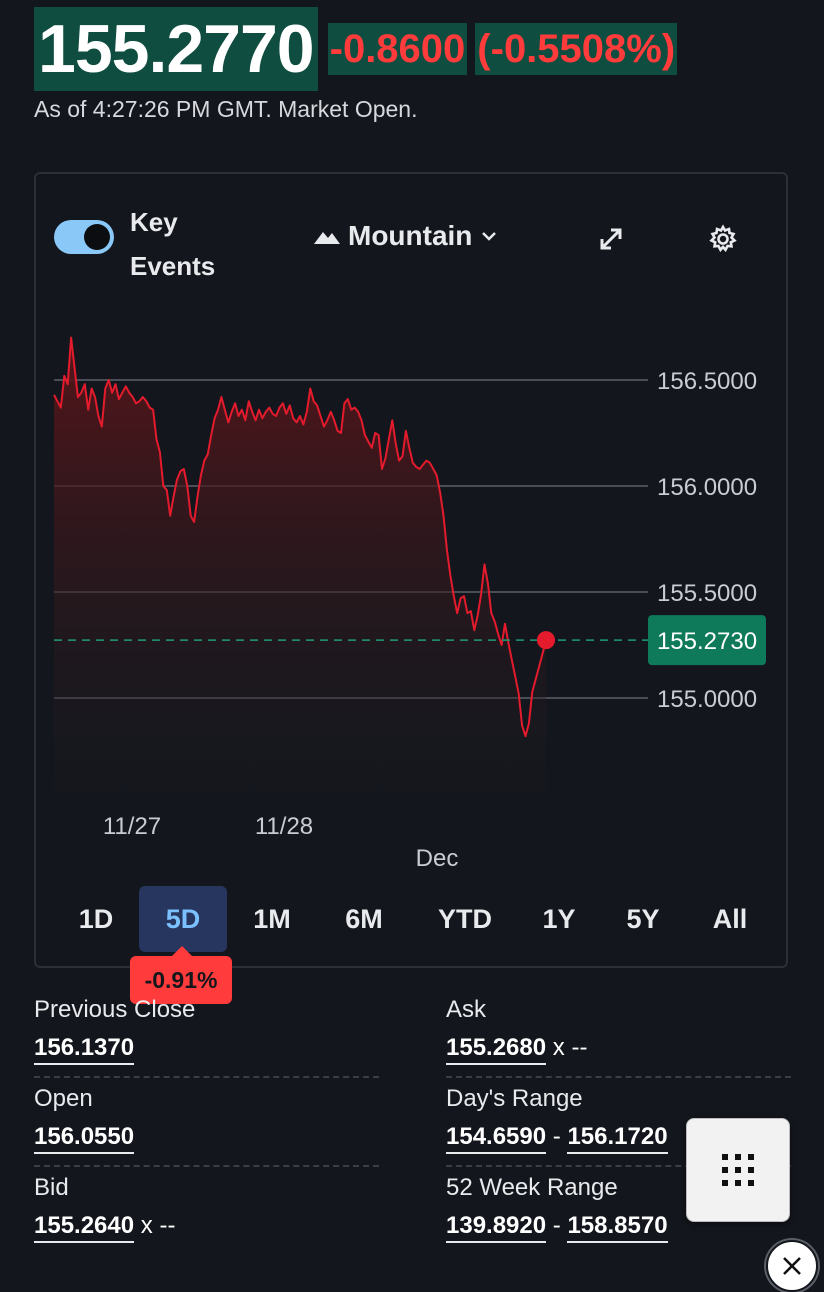 The height and width of the screenshot is (1292, 824). I want to click on y-tick-label: 156.5000, so click(707, 381).